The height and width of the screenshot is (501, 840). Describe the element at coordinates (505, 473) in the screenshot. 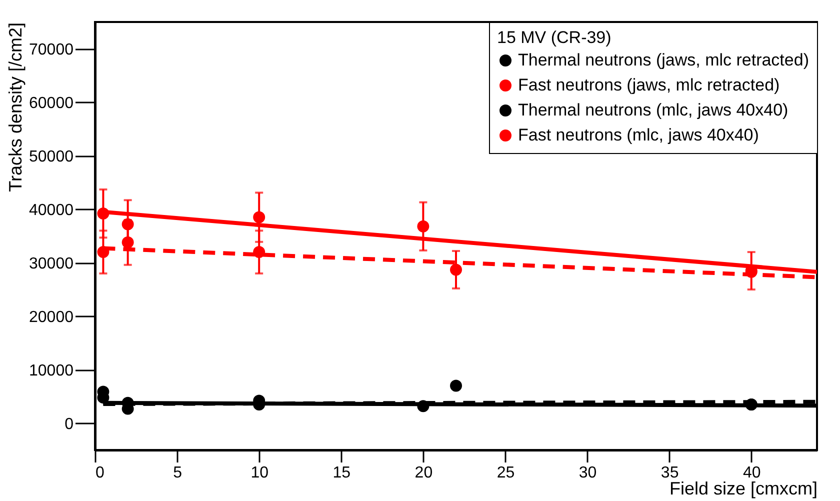

I see `x-tick-label: 25` at that location.